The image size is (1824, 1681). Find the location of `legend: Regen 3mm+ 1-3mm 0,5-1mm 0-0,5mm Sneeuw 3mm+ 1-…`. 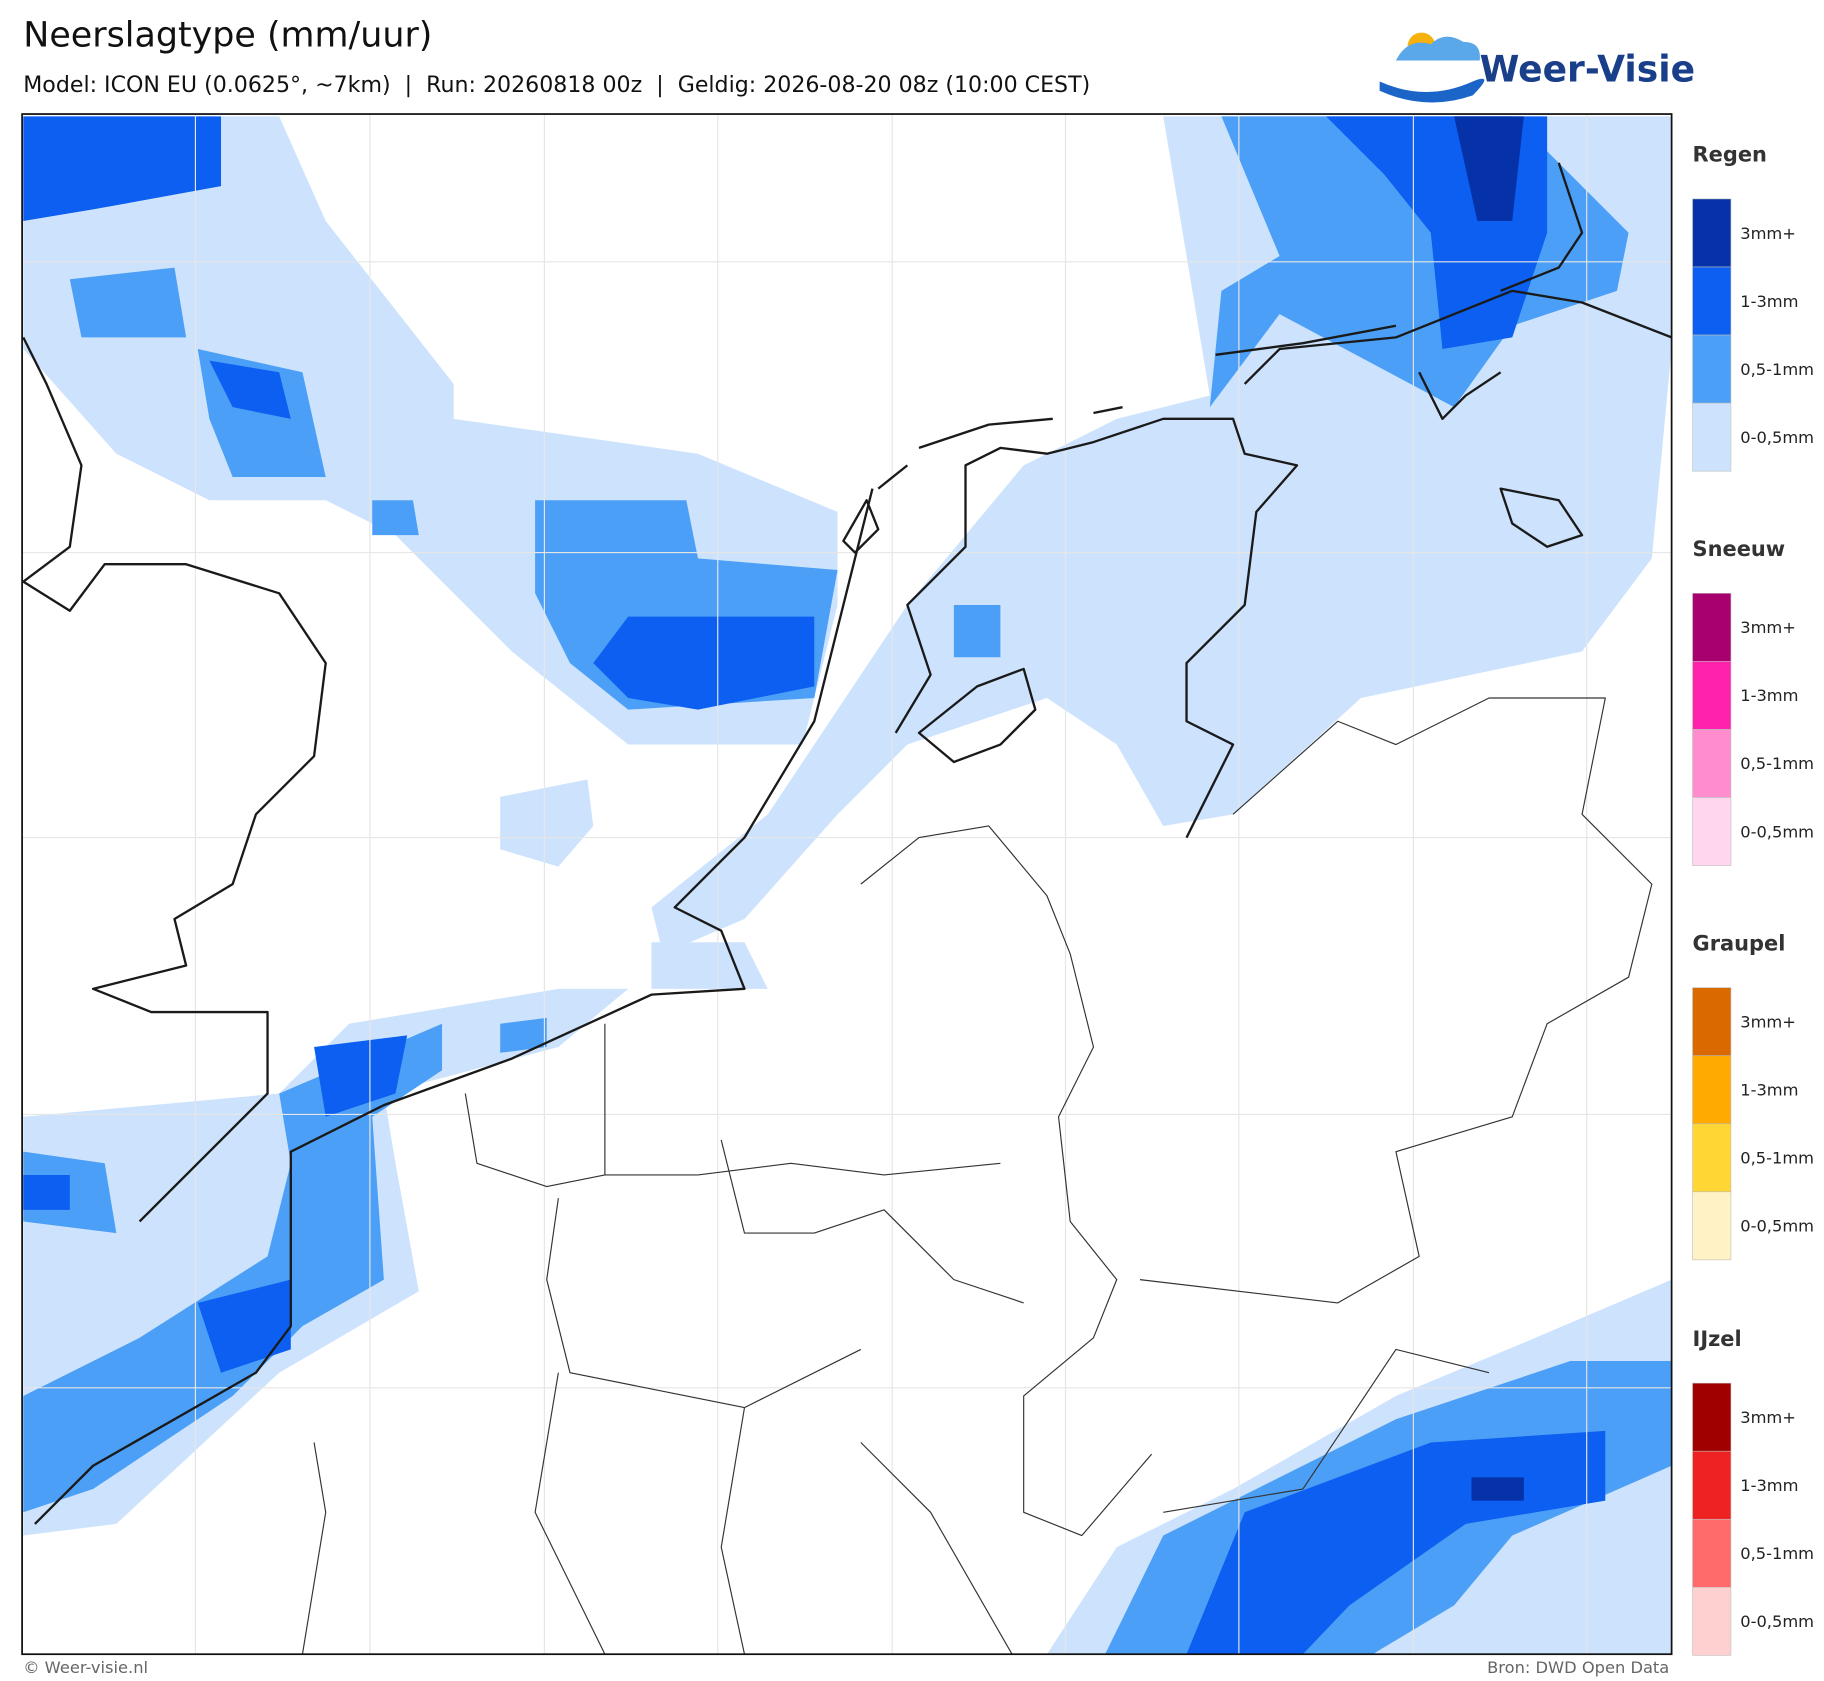

legend: Regen 3mm+ 1-3mm 0,5-1mm 0-0,5mm Sneeuw 3mm+ 1-… is located at coordinates (1753, 899).